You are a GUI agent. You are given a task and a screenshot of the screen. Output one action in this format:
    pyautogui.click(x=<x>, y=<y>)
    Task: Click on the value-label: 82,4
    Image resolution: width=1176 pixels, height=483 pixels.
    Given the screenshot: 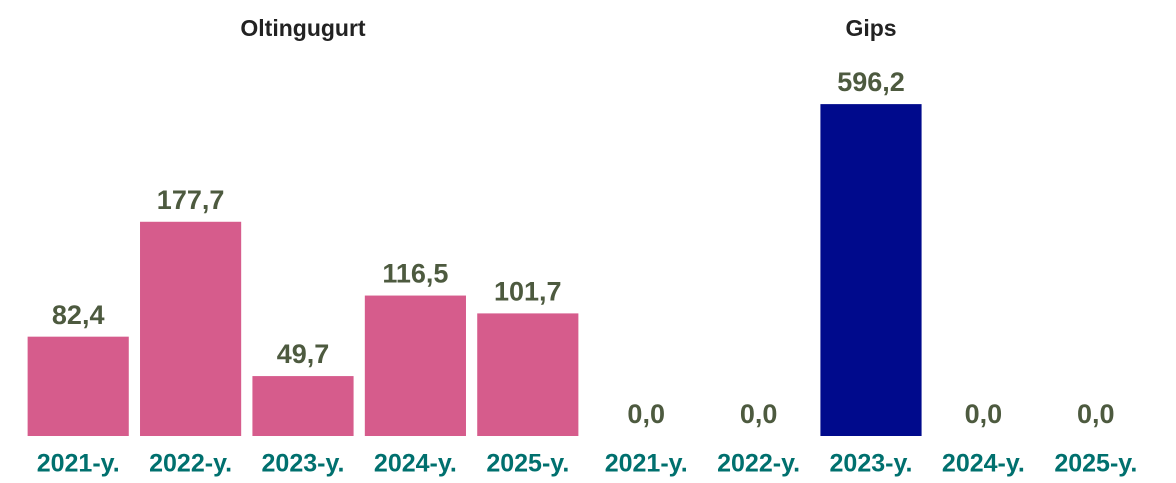 What is the action you would take?
    pyautogui.click(x=78, y=315)
    